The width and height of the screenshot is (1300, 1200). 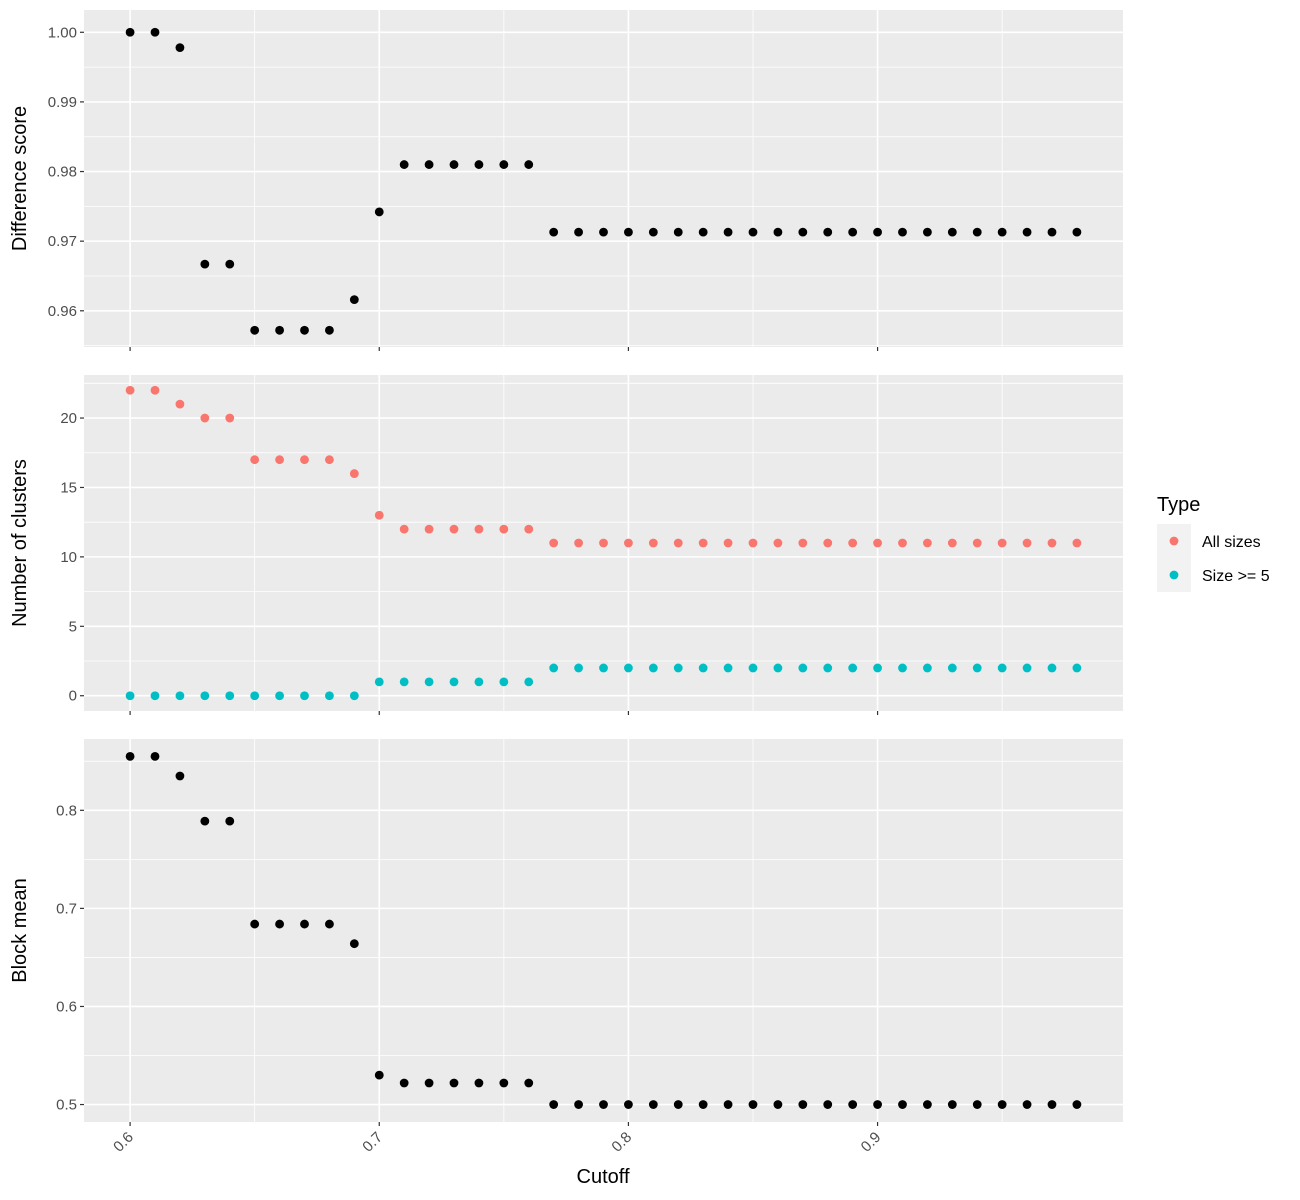 I want to click on y-tick-label: 0.96, so click(x=62, y=311).